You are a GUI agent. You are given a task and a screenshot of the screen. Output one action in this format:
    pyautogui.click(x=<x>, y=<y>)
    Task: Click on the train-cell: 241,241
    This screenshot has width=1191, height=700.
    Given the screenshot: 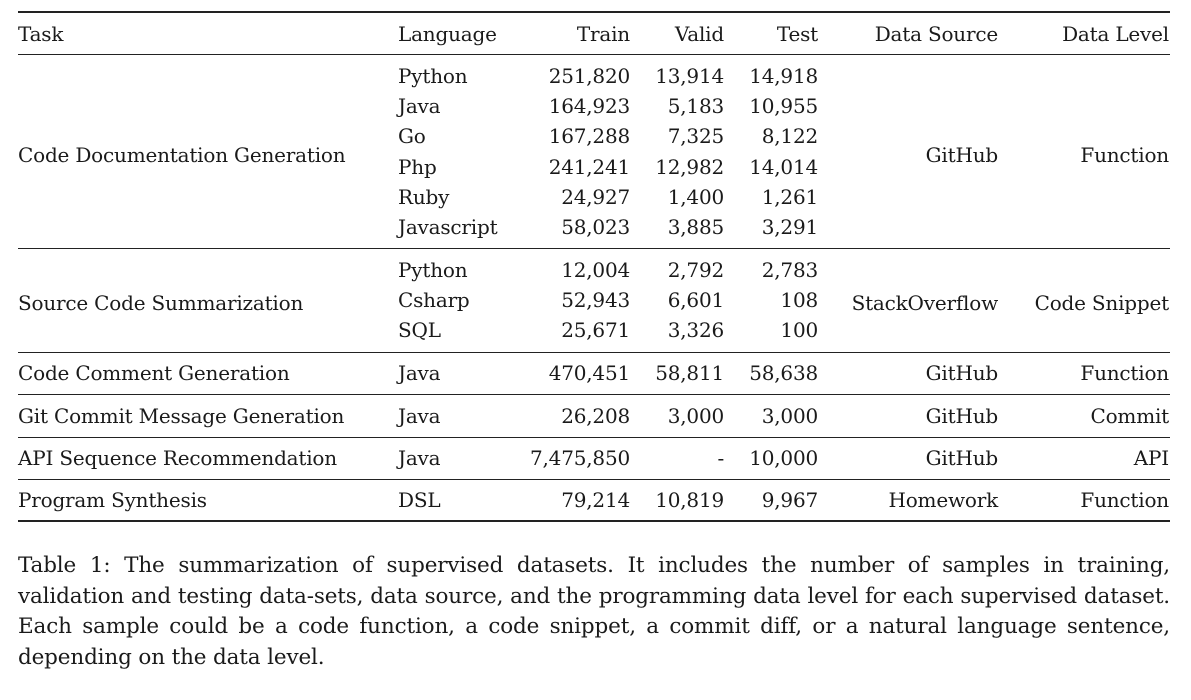 What is the action you would take?
    pyautogui.click(x=589, y=166)
    